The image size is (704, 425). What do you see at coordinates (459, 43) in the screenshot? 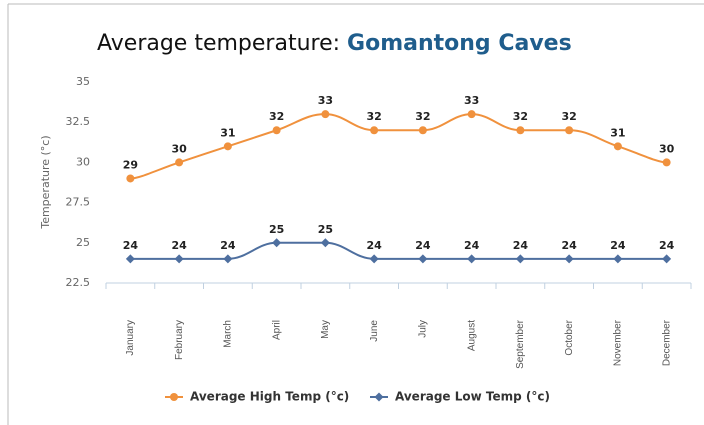
I see `title-highlight: Gomantong Caves` at bounding box center [459, 43].